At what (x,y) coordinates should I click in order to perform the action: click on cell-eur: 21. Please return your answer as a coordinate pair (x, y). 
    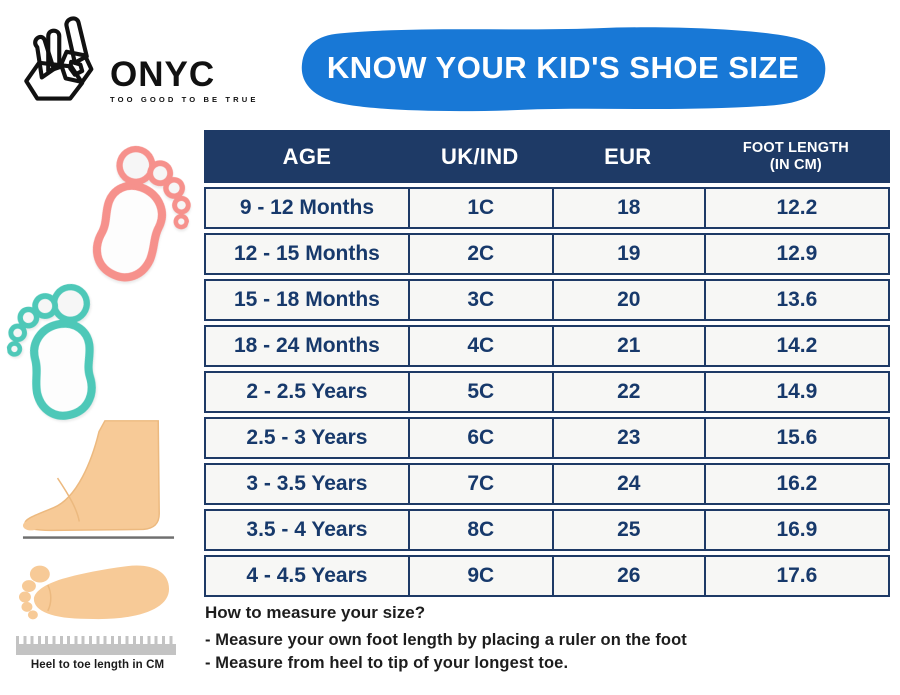
    Looking at the image, I should click on (627, 346).